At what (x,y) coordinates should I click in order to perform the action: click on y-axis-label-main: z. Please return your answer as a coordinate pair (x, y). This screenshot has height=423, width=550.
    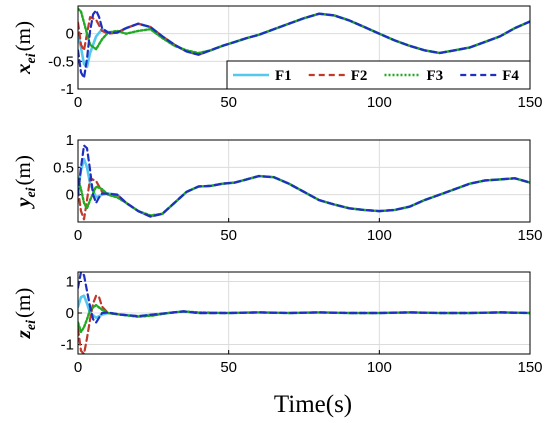
    Looking at the image, I should click on (23, 334).